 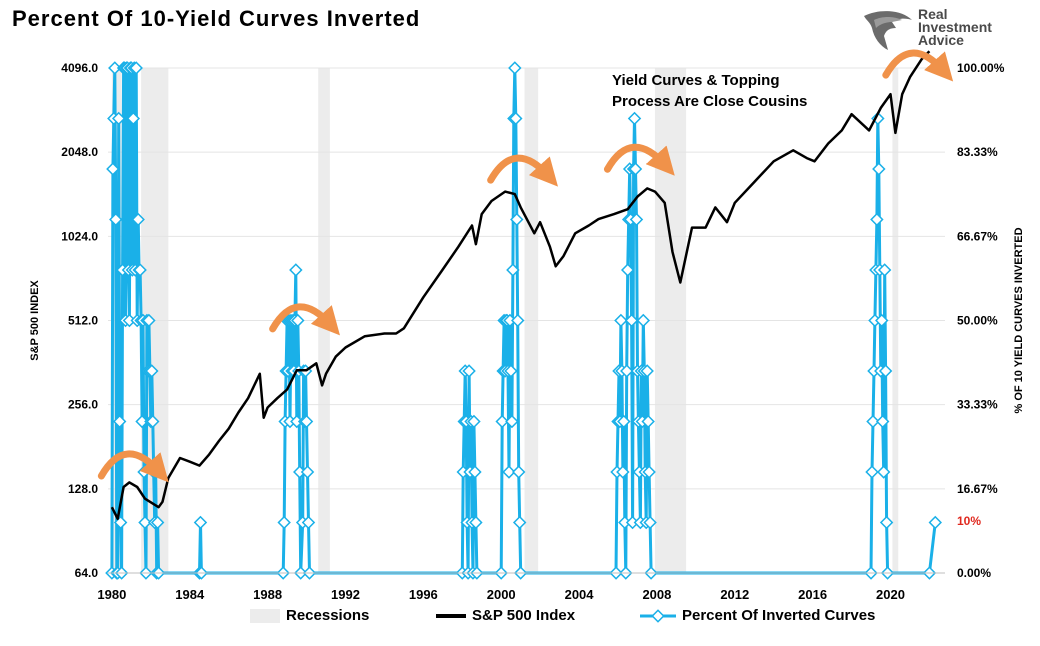 What do you see at coordinates (656, 594) in the screenshot?
I see `x-tick-label: 2008` at bounding box center [656, 594].